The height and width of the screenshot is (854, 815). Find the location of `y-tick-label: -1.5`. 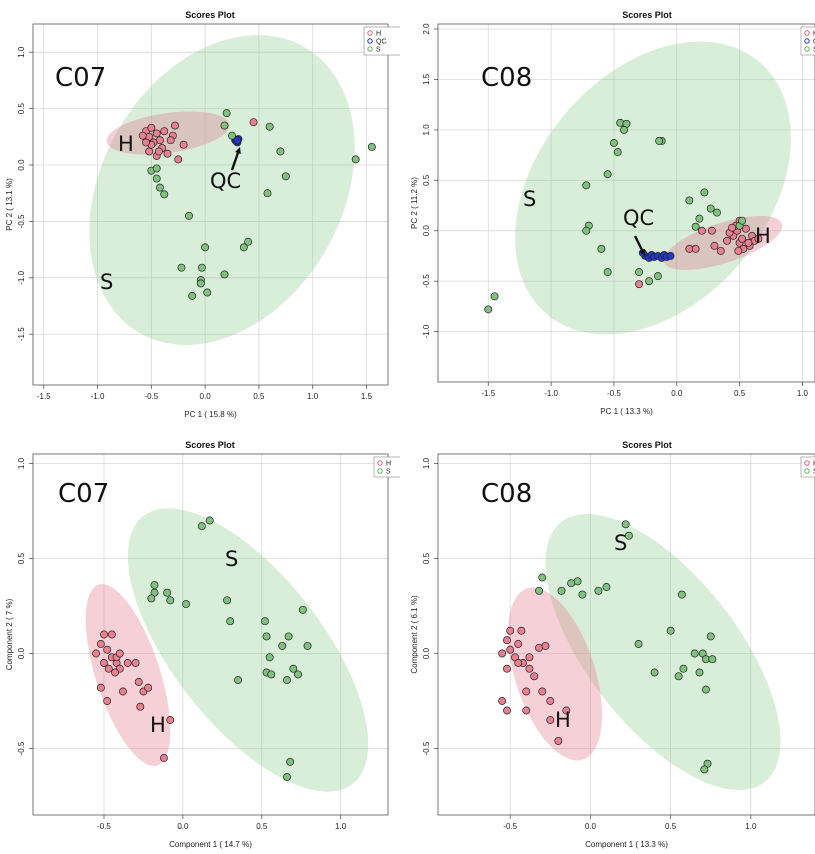

y-tick-label: -1.5 is located at coordinates (21, 334).